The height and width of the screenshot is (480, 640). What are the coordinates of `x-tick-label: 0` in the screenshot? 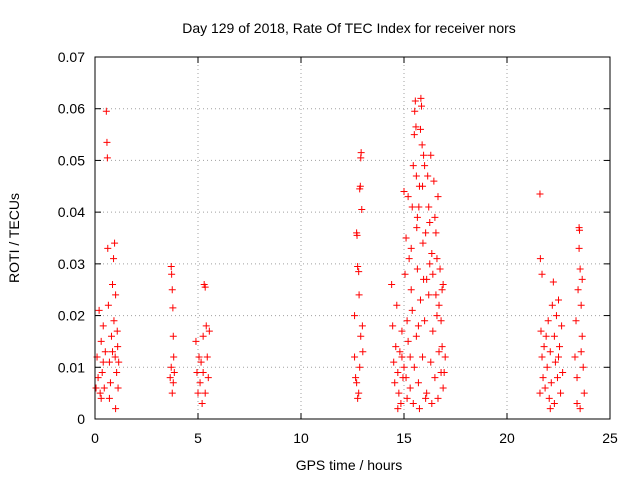 It's located at (95, 438).